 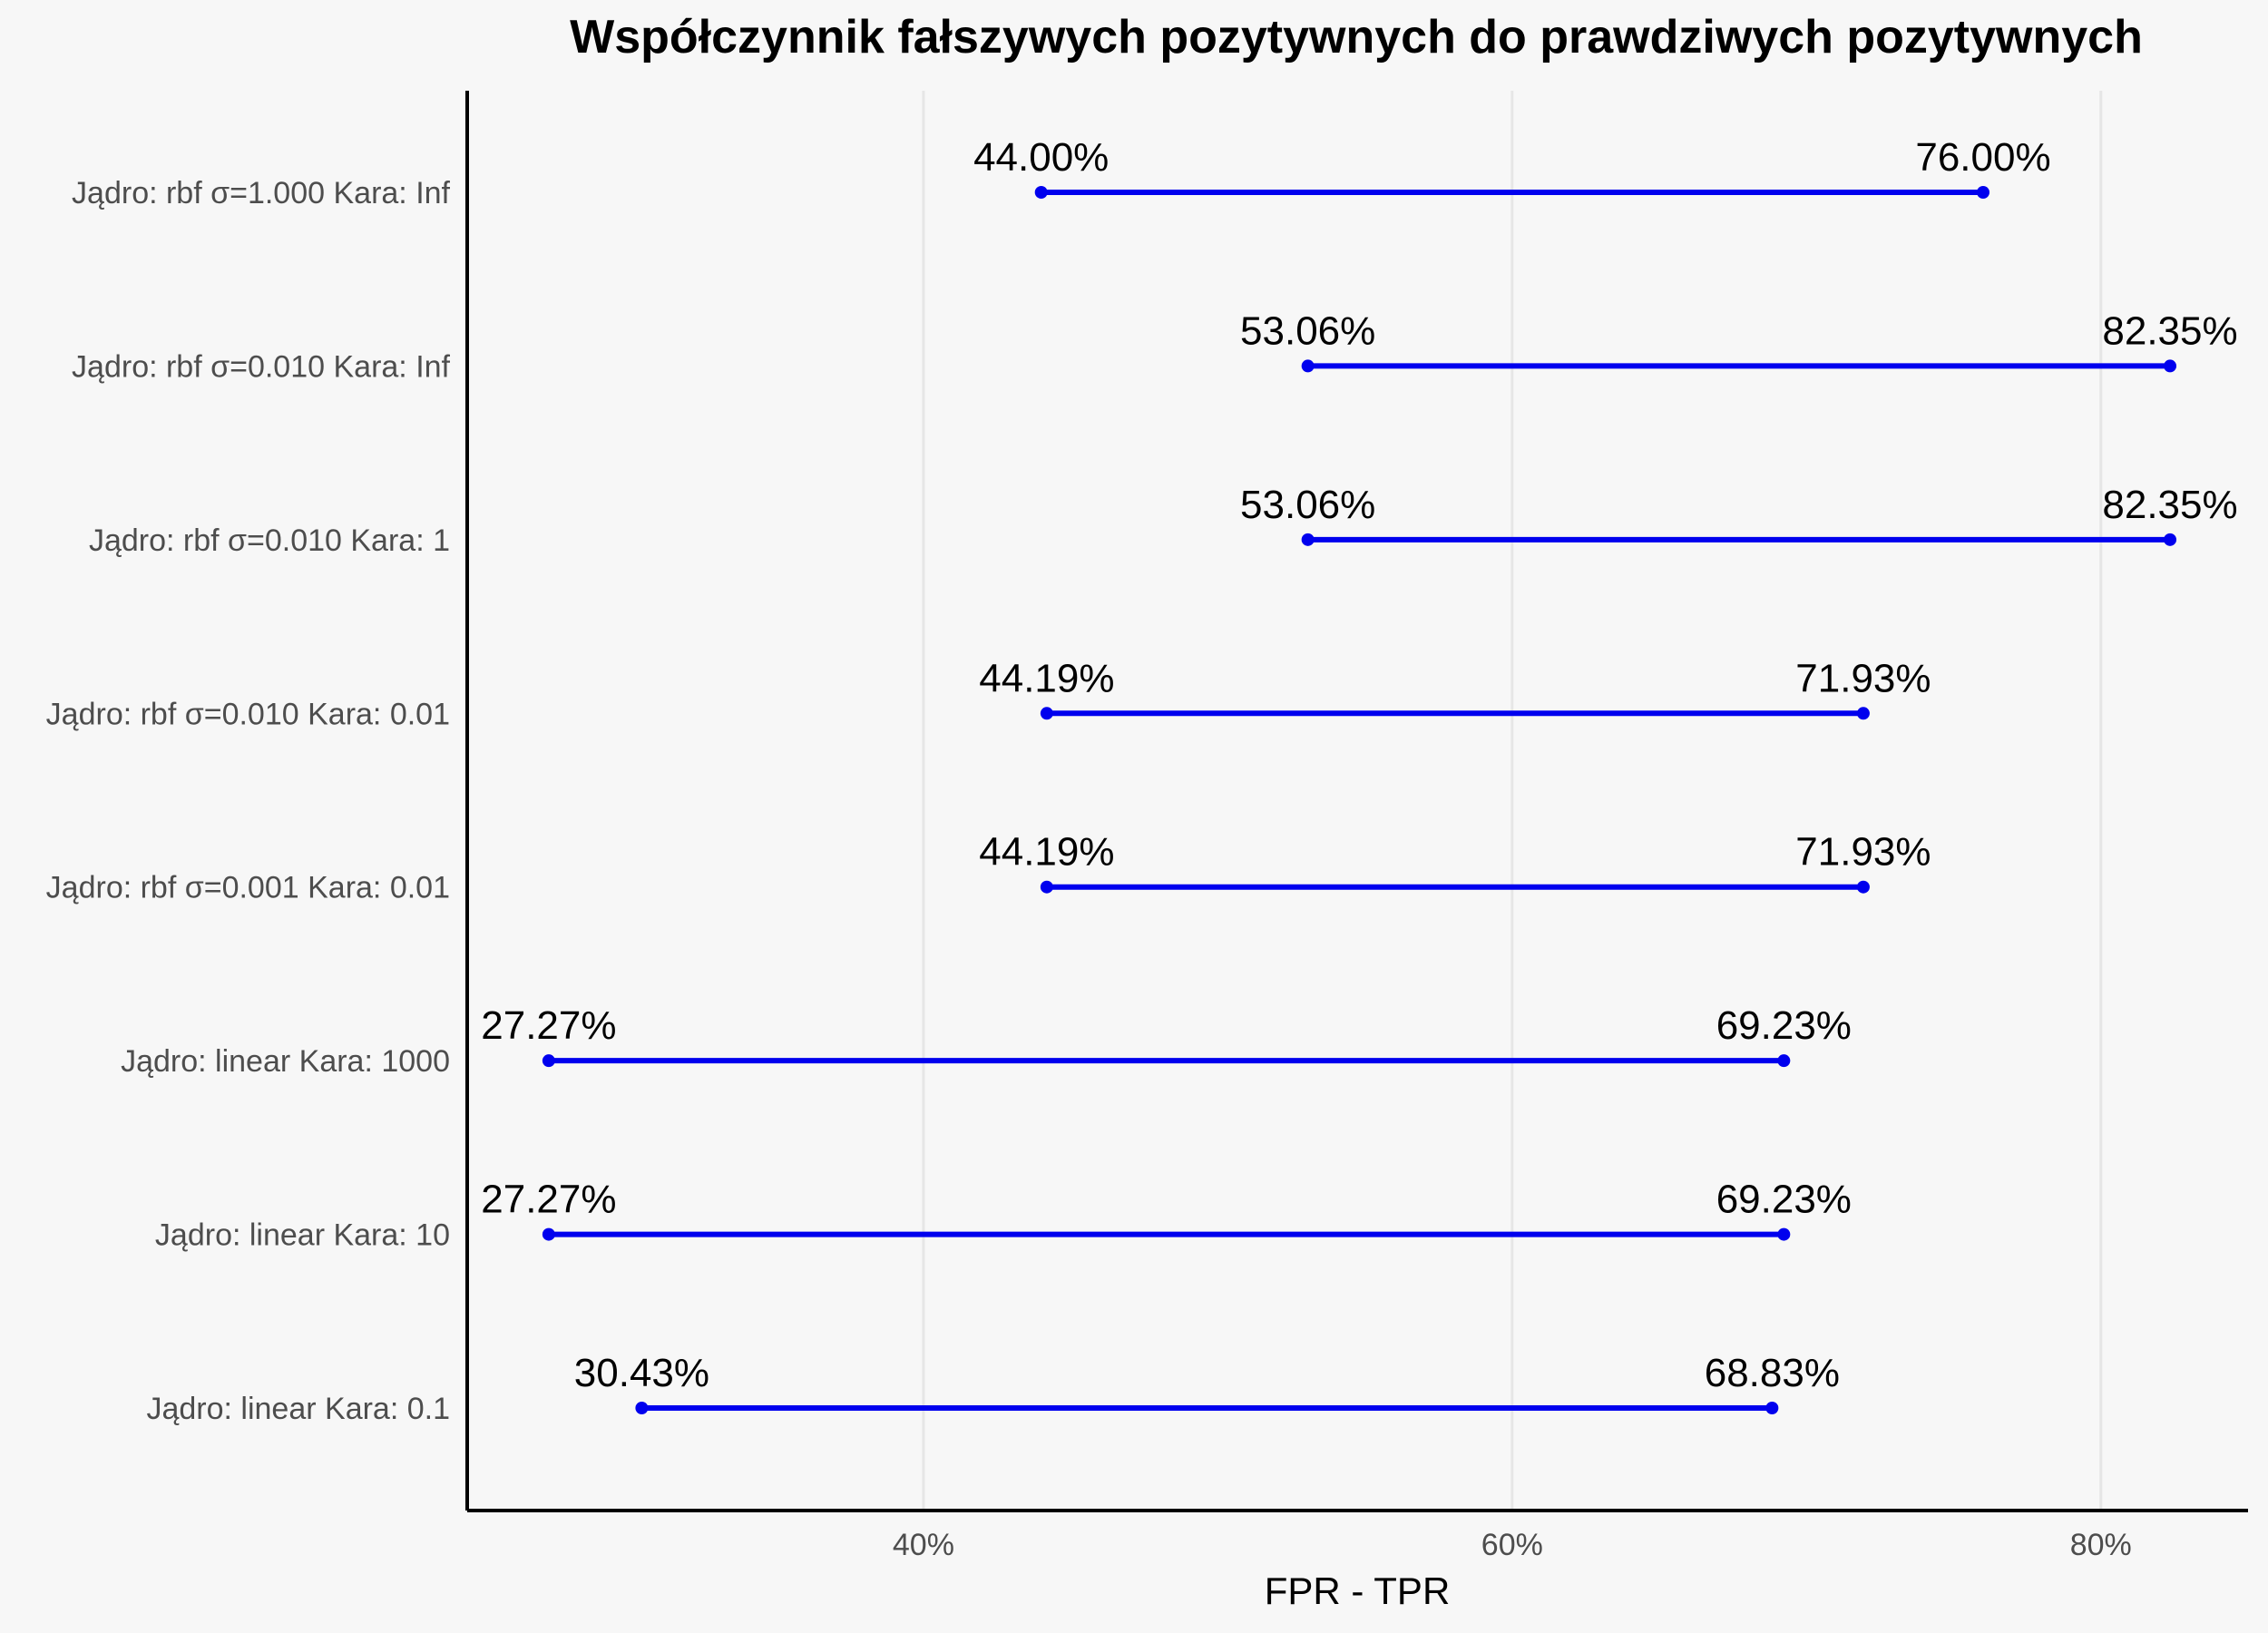 I want to click on category-label: Jądro: linear Kara: 1000, so click(x=285, y=1061).